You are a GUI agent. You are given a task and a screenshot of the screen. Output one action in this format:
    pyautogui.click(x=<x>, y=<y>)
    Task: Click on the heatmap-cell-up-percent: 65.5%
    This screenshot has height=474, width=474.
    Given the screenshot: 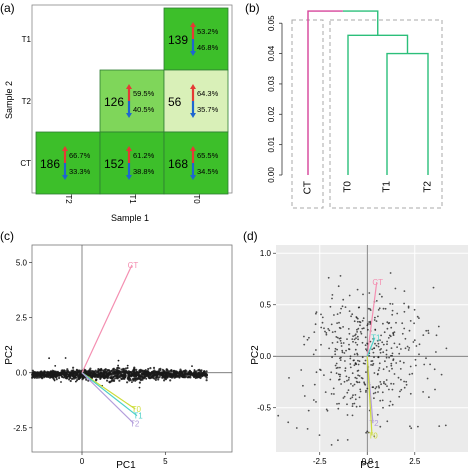 What is the action you would take?
    pyautogui.click(x=208, y=155)
    